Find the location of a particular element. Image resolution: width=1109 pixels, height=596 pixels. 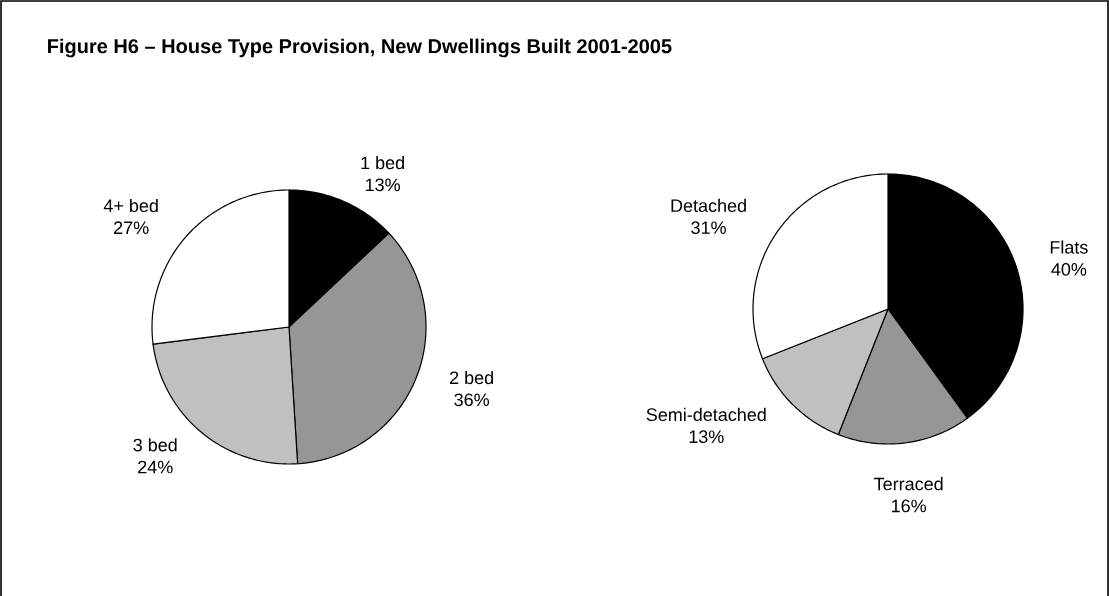

data-label: 27% is located at coordinates (131, 228).